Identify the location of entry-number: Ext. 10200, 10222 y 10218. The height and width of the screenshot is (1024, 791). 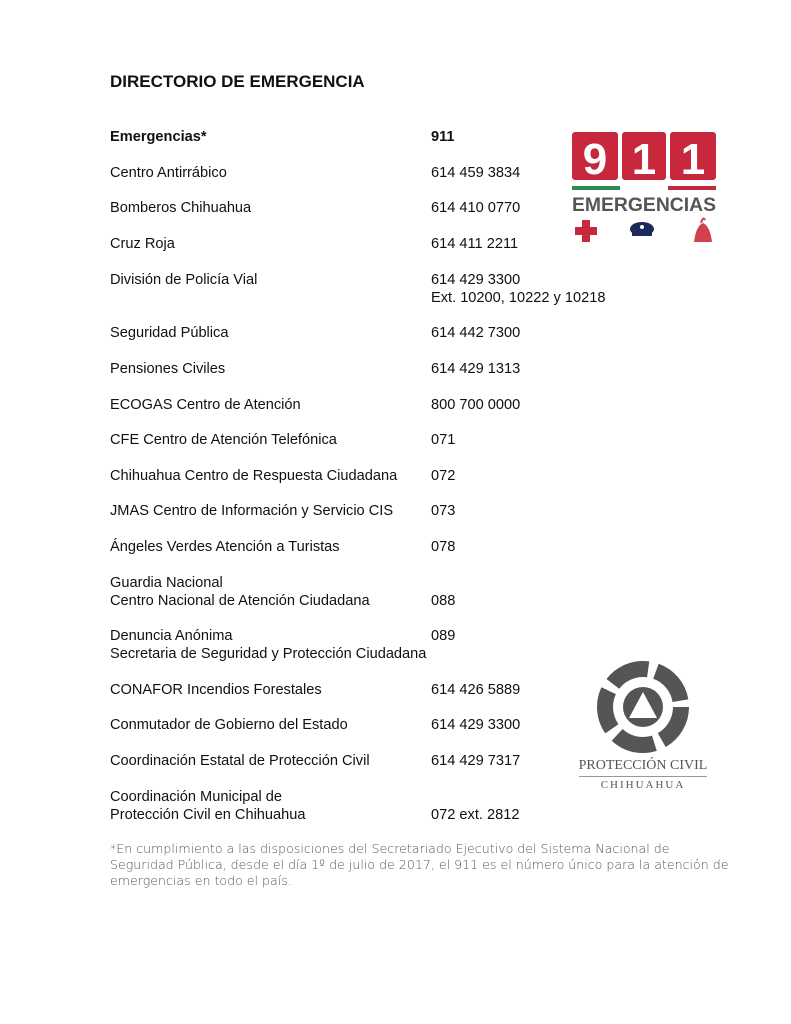
(518, 297).